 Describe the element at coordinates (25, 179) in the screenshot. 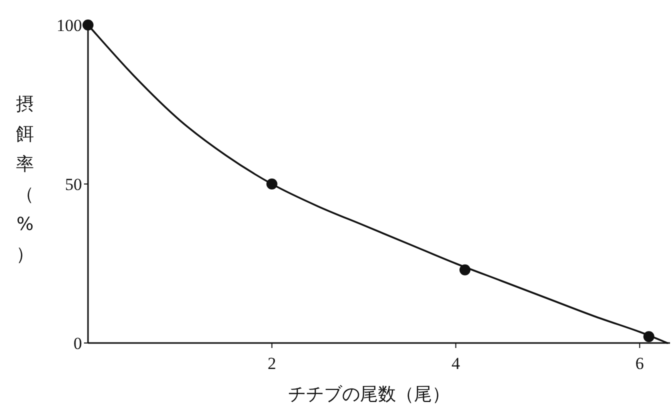

I see `ylabel: 摂餌率（%）` at that location.